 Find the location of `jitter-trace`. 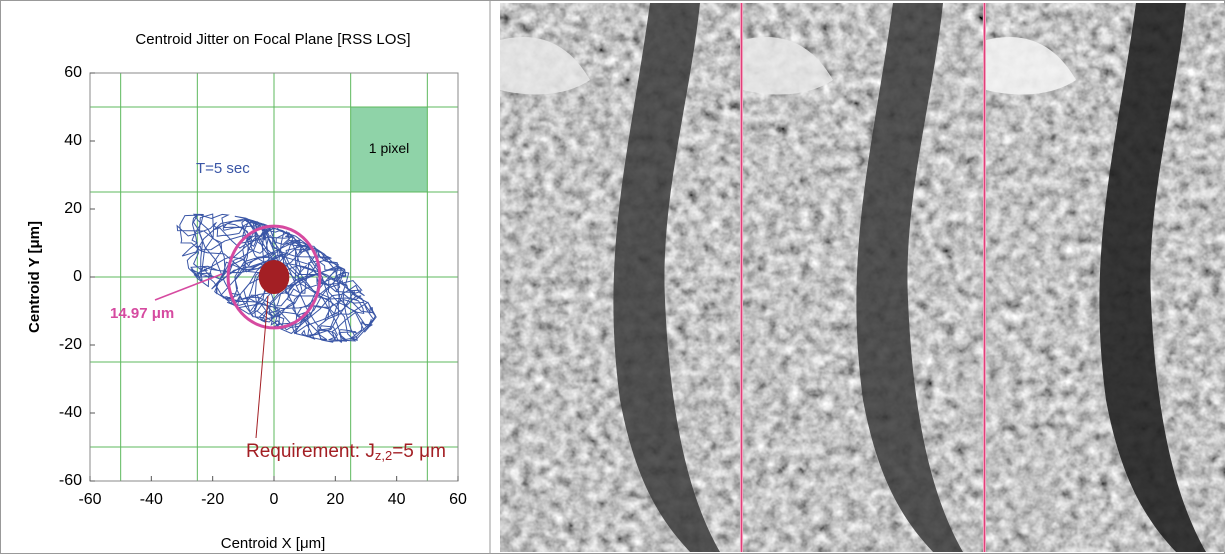

jitter-trace is located at coordinates (276, 278).